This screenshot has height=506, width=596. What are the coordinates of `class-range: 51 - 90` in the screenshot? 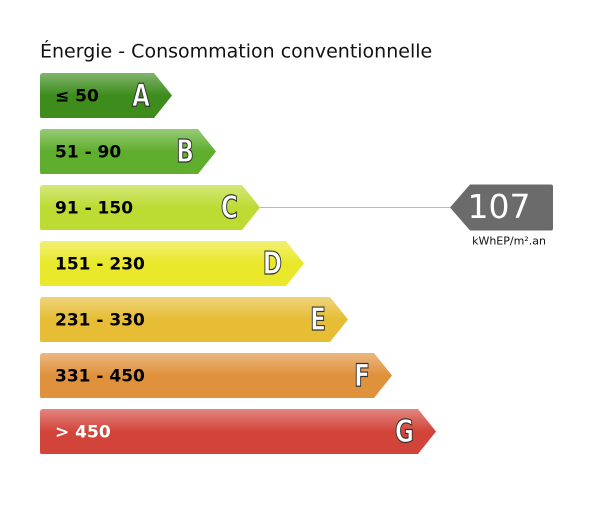 It's located at (88, 153).